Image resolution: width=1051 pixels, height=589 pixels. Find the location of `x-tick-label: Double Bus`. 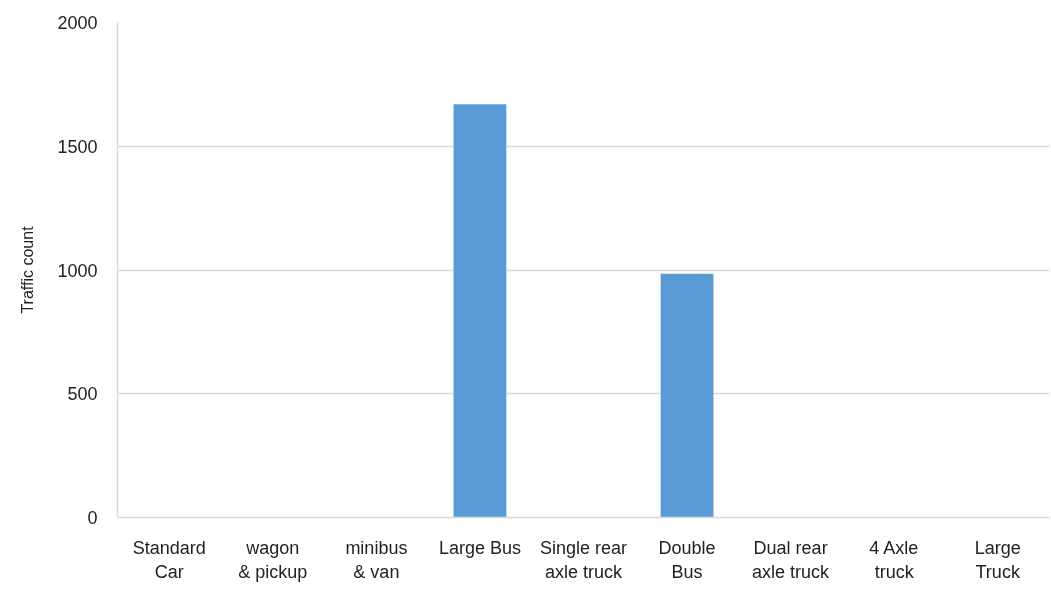

x-tick-label: Double Bus is located at coordinates (687, 559).